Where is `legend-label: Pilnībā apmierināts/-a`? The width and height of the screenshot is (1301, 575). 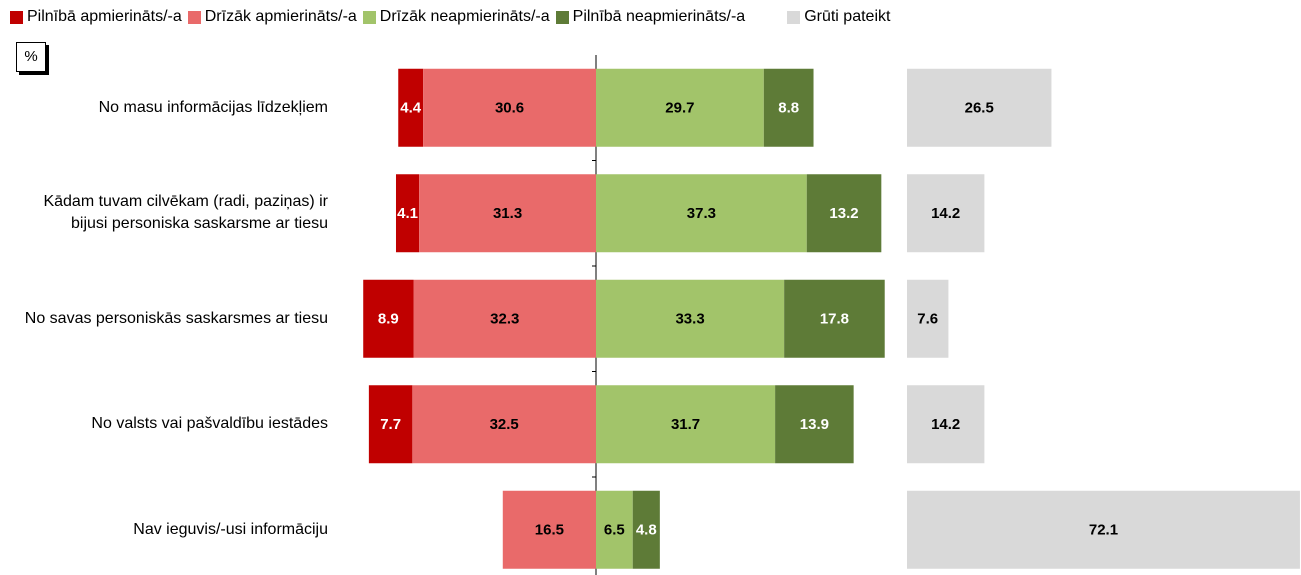
legend-label: Pilnībā apmierināts/-a is located at coordinates (104, 16).